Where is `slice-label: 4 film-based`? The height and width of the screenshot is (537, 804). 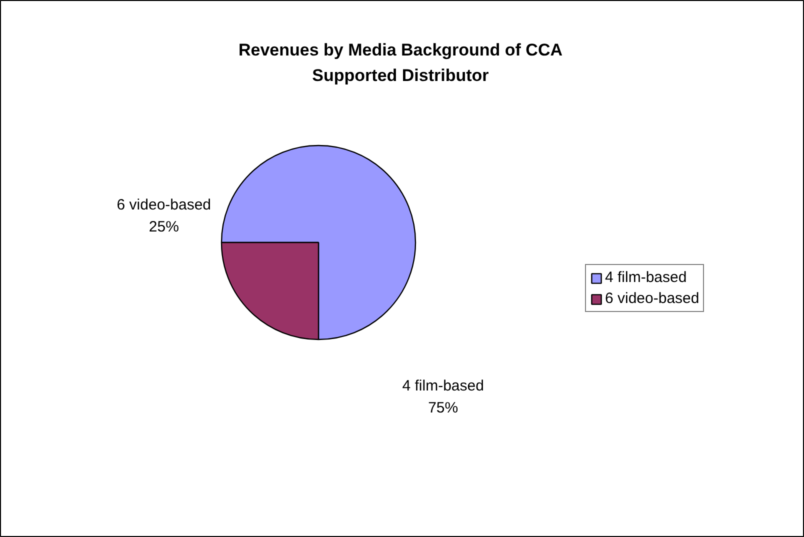
slice-label: 4 film-based is located at coordinates (443, 386).